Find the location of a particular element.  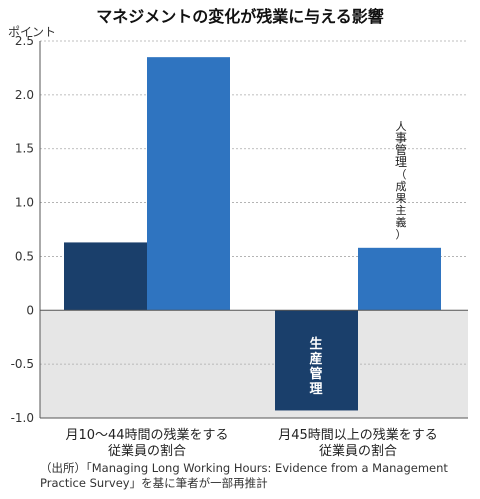

y-tick-label: 1.5 is located at coordinates (24, 149).